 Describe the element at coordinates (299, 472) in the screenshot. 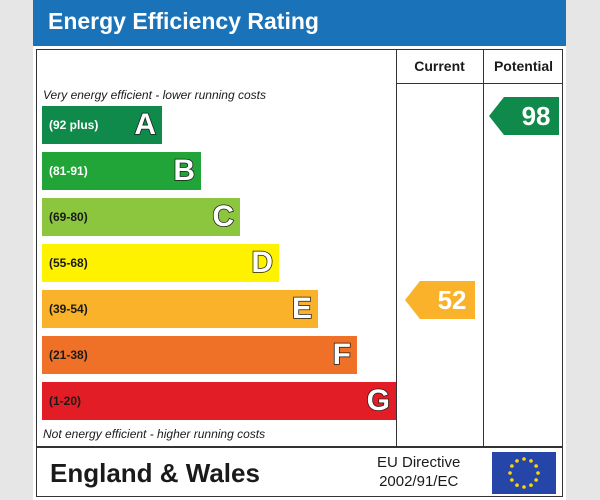

I see `footer: England & Wales EU Directive 2002/91/EC` at that location.